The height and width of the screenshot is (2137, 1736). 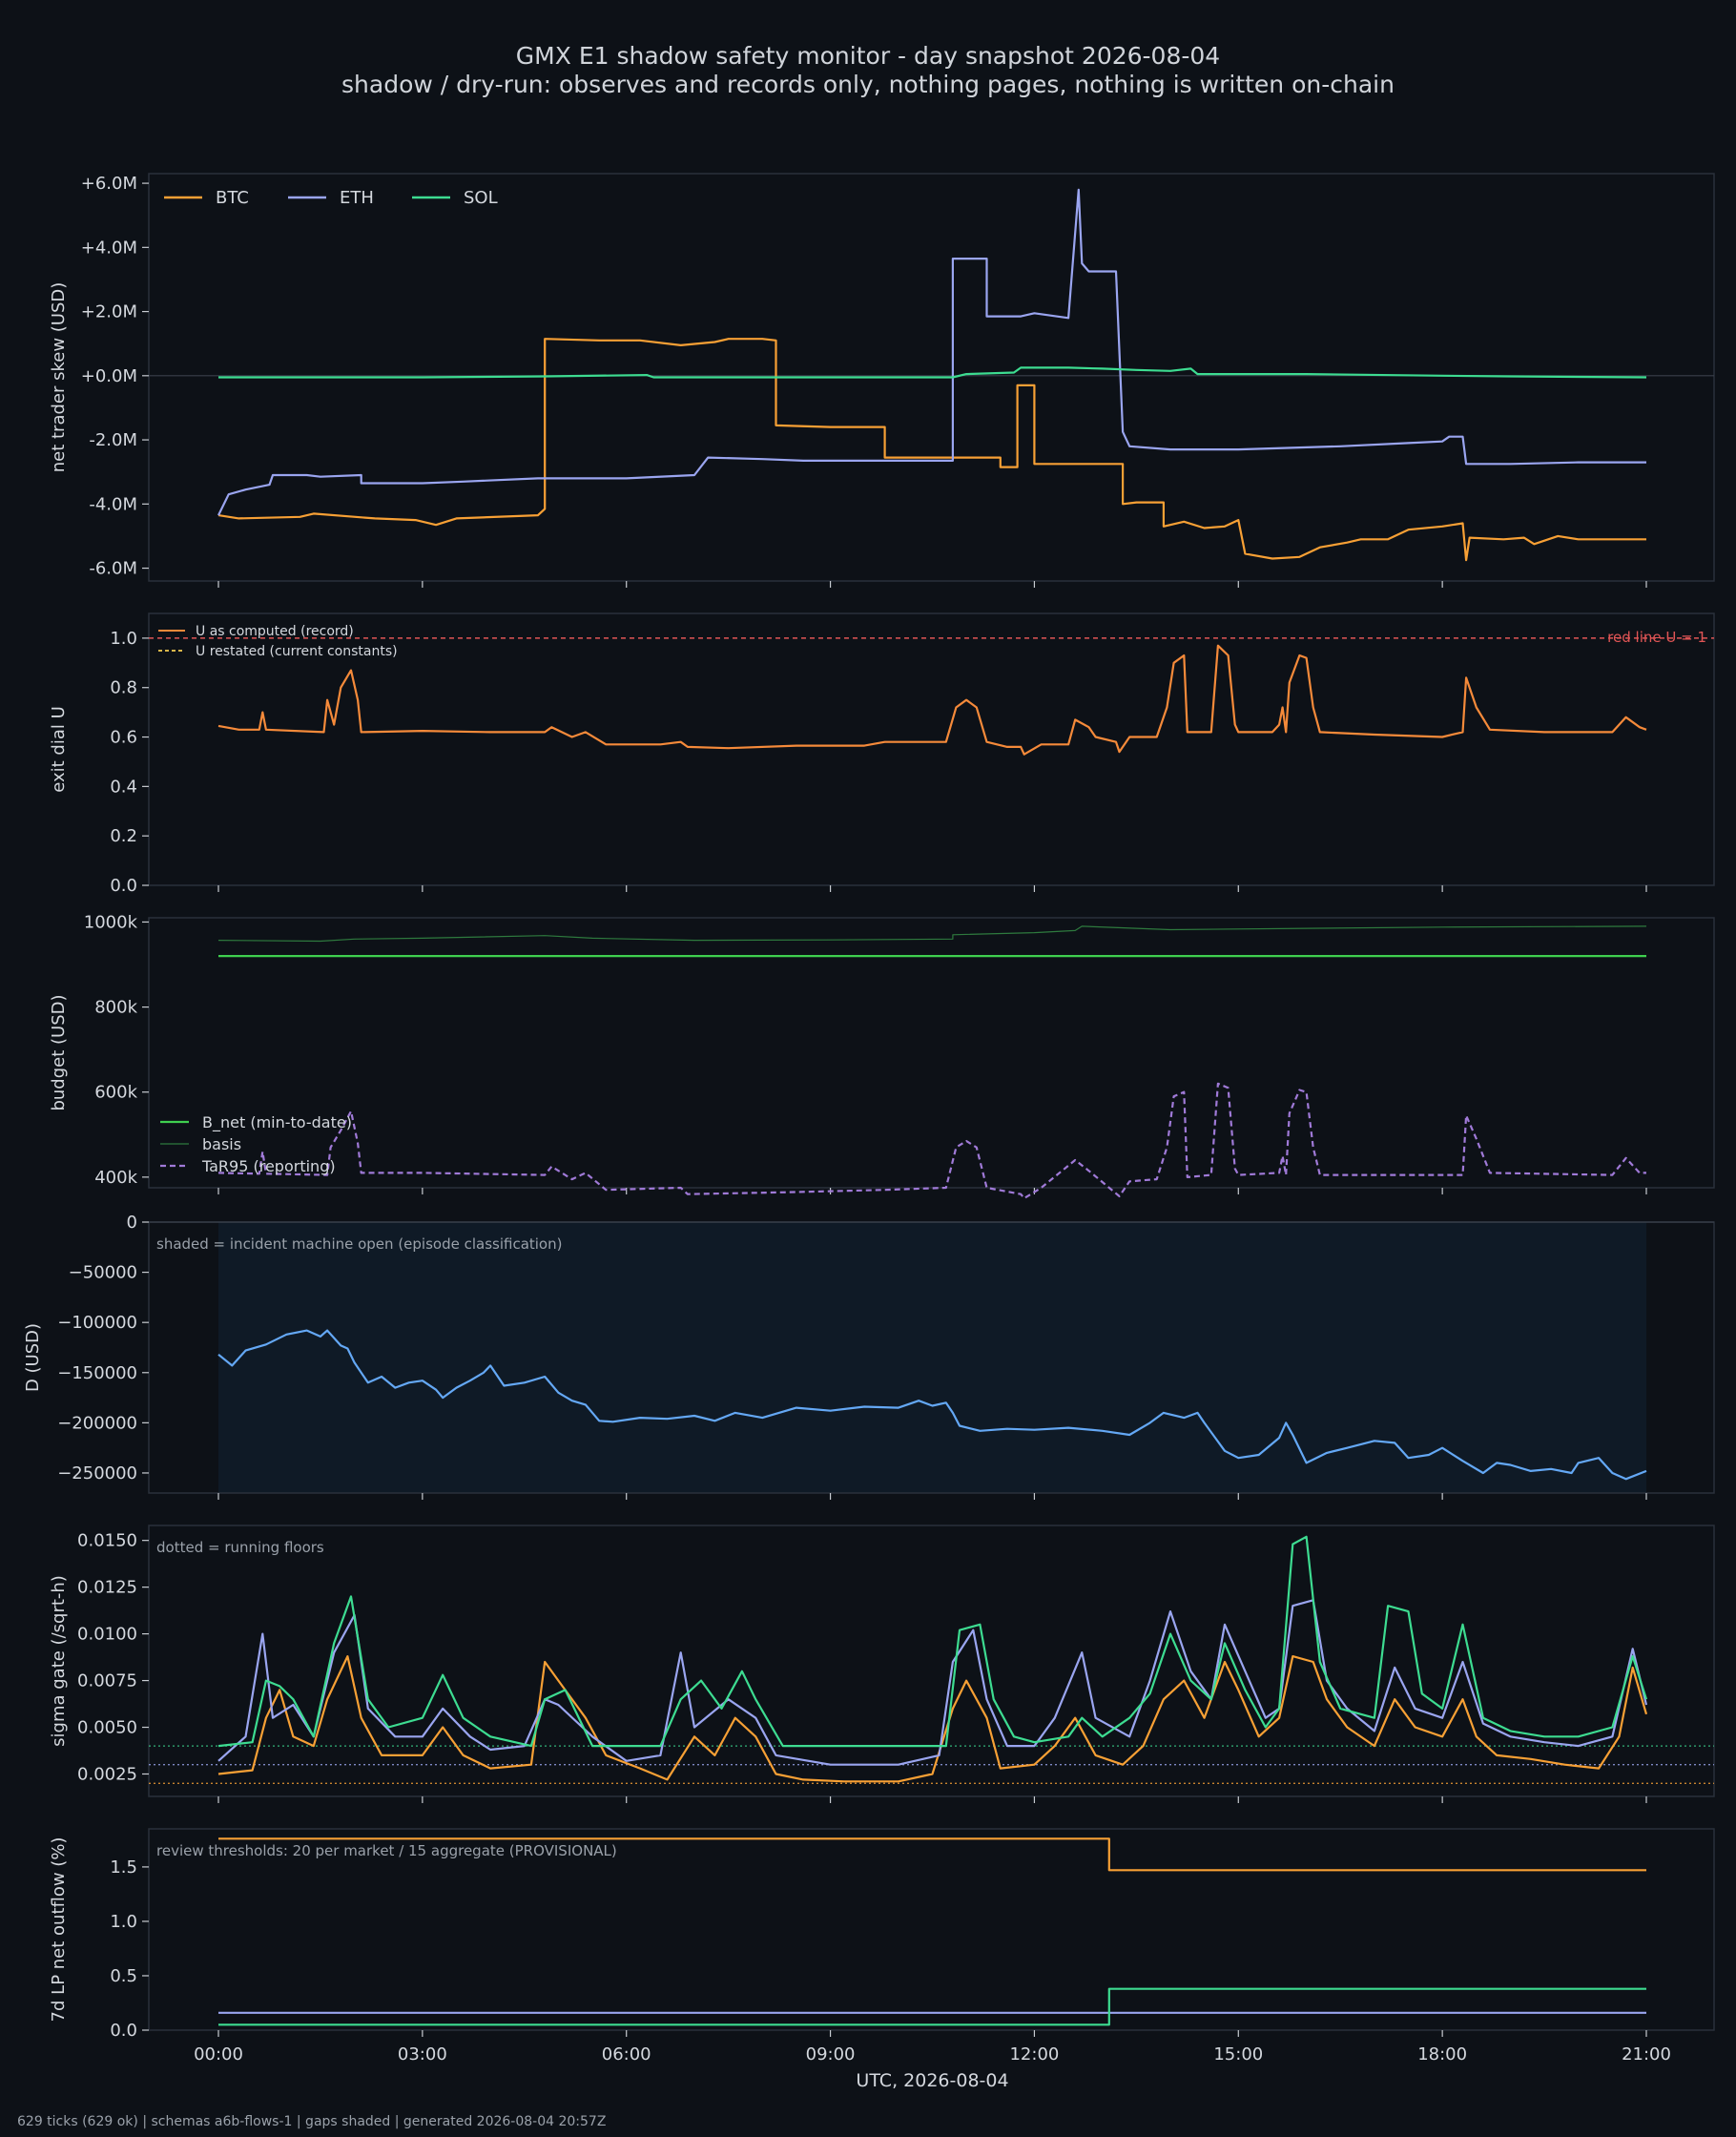 What do you see at coordinates (932, 1405) in the screenshot?
I see `series-d` at bounding box center [932, 1405].